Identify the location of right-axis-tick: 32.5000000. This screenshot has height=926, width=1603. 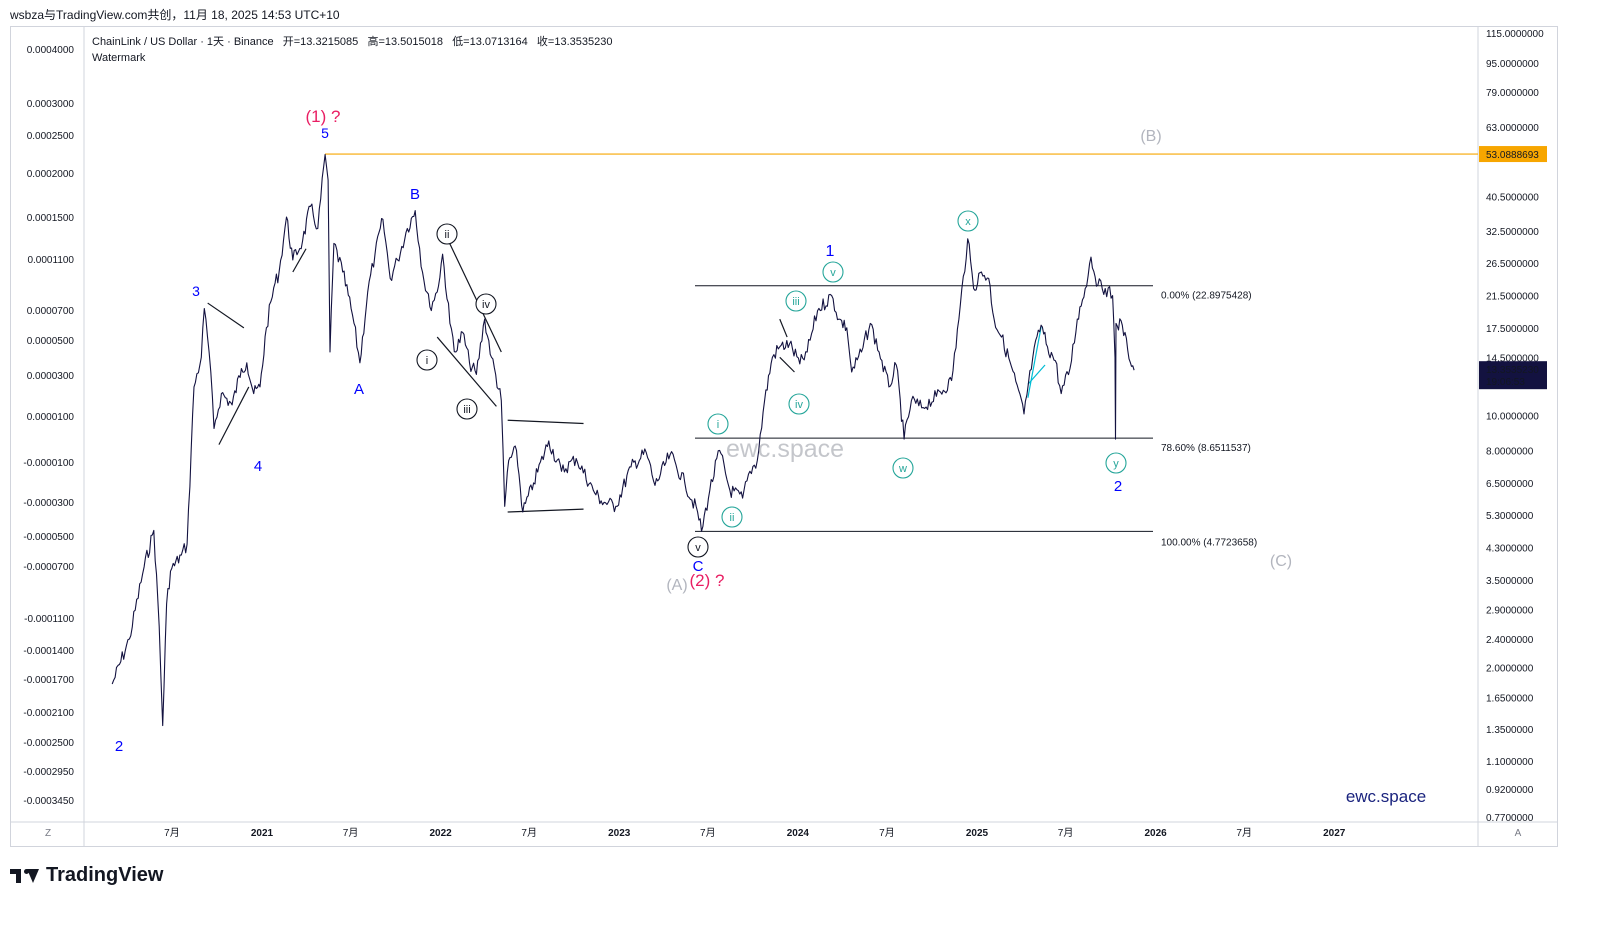
(1512, 232).